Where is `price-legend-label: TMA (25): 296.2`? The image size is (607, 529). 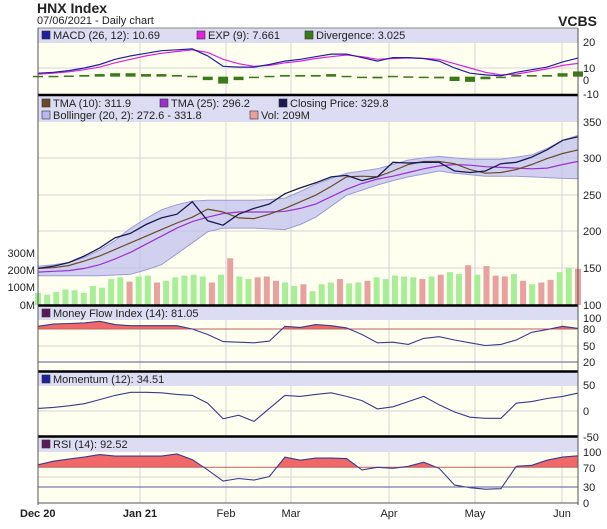
price-legend-label: TMA (25): 296.2 is located at coordinates (210, 104).